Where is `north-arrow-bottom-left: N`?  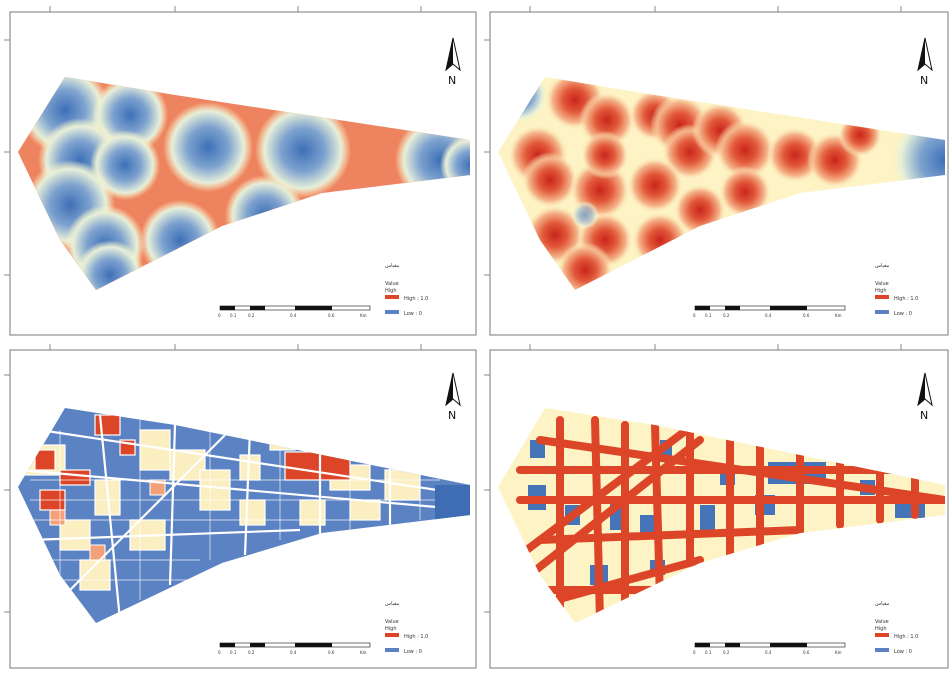 north-arrow-bottom-left: N is located at coordinates (453, 397).